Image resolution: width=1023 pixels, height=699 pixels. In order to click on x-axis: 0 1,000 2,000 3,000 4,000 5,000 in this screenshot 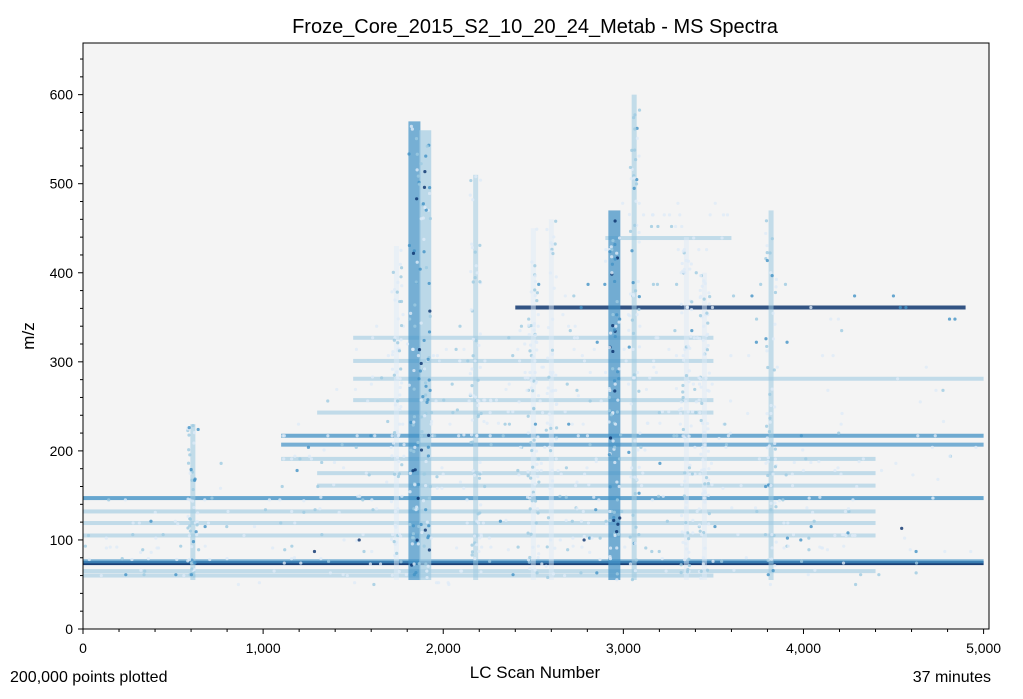, I will do `click(540, 642)`.